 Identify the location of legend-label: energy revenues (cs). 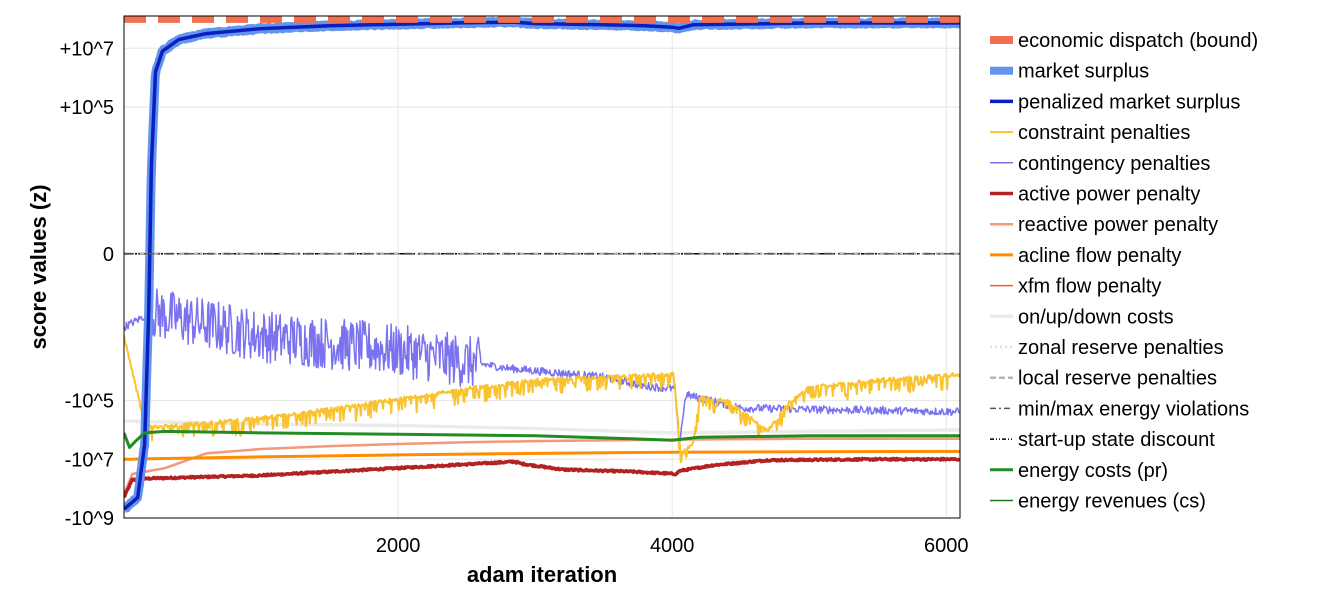
(1112, 502).